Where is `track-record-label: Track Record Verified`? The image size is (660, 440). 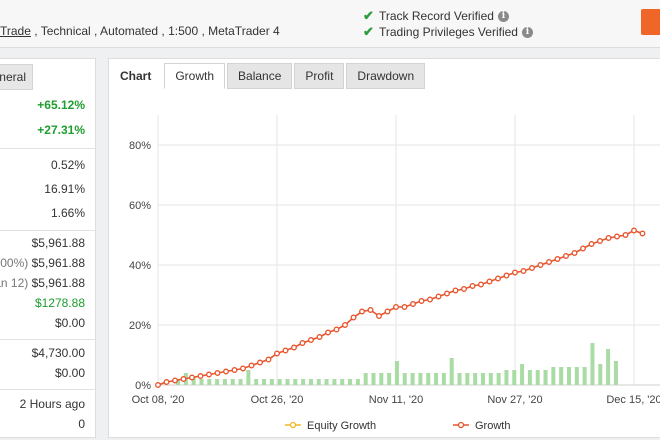 track-record-label: Track Record Verified is located at coordinates (436, 16).